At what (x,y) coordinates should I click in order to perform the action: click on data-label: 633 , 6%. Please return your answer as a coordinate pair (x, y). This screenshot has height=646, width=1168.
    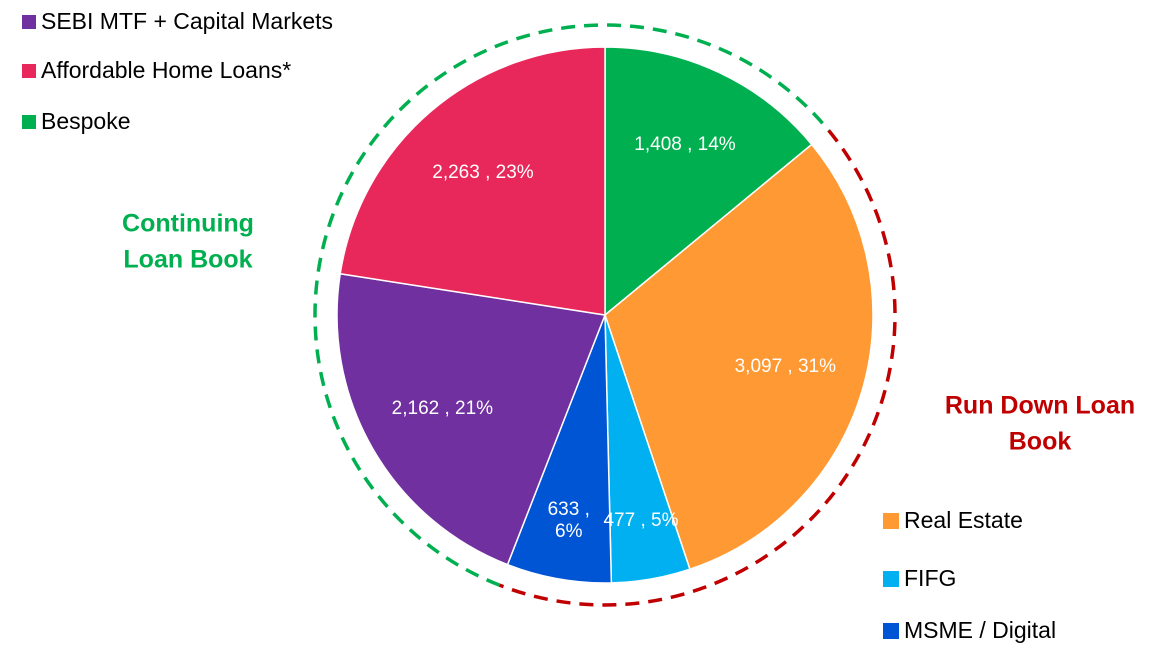
    Looking at the image, I should click on (568, 520).